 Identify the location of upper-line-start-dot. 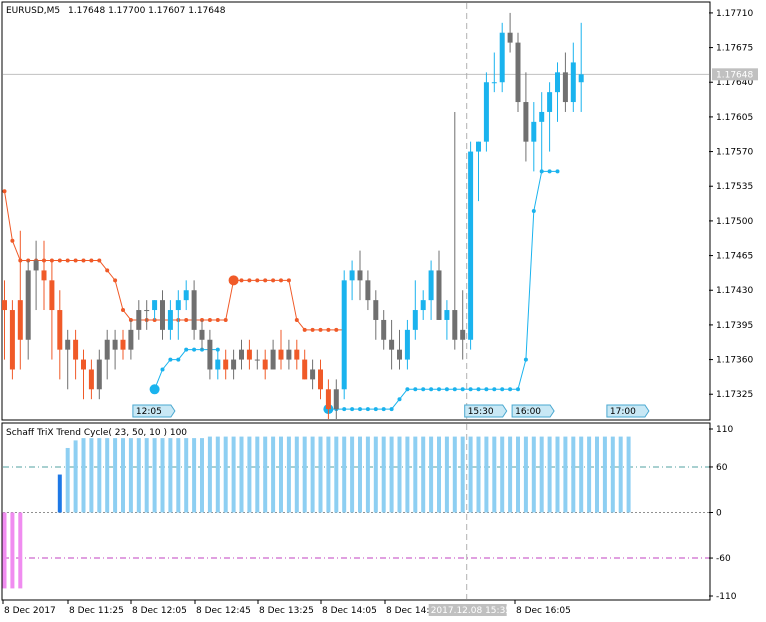
(233, 280).